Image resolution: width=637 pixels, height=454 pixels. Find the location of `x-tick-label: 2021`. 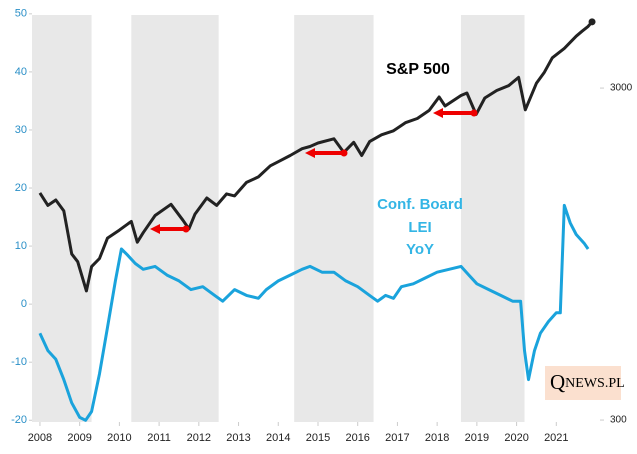

x-tick-label: 2021 is located at coordinates (556, 438).